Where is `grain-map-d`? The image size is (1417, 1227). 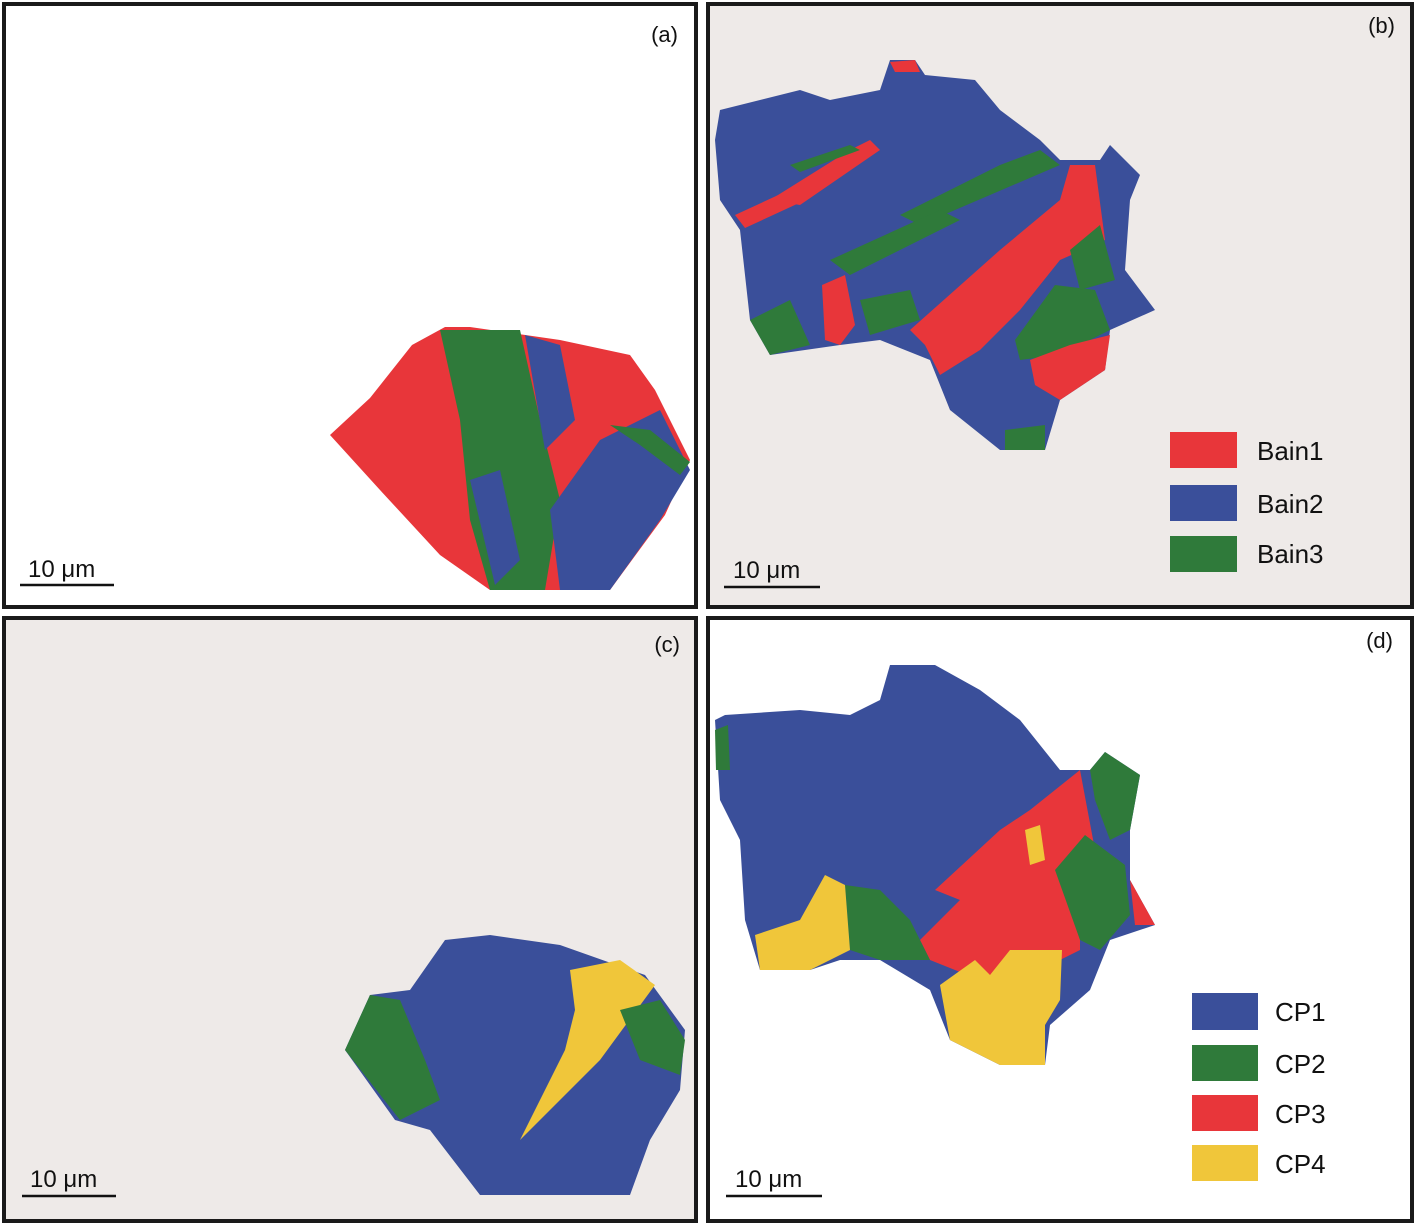
grain-map-d is located at coordinates (935, 865).